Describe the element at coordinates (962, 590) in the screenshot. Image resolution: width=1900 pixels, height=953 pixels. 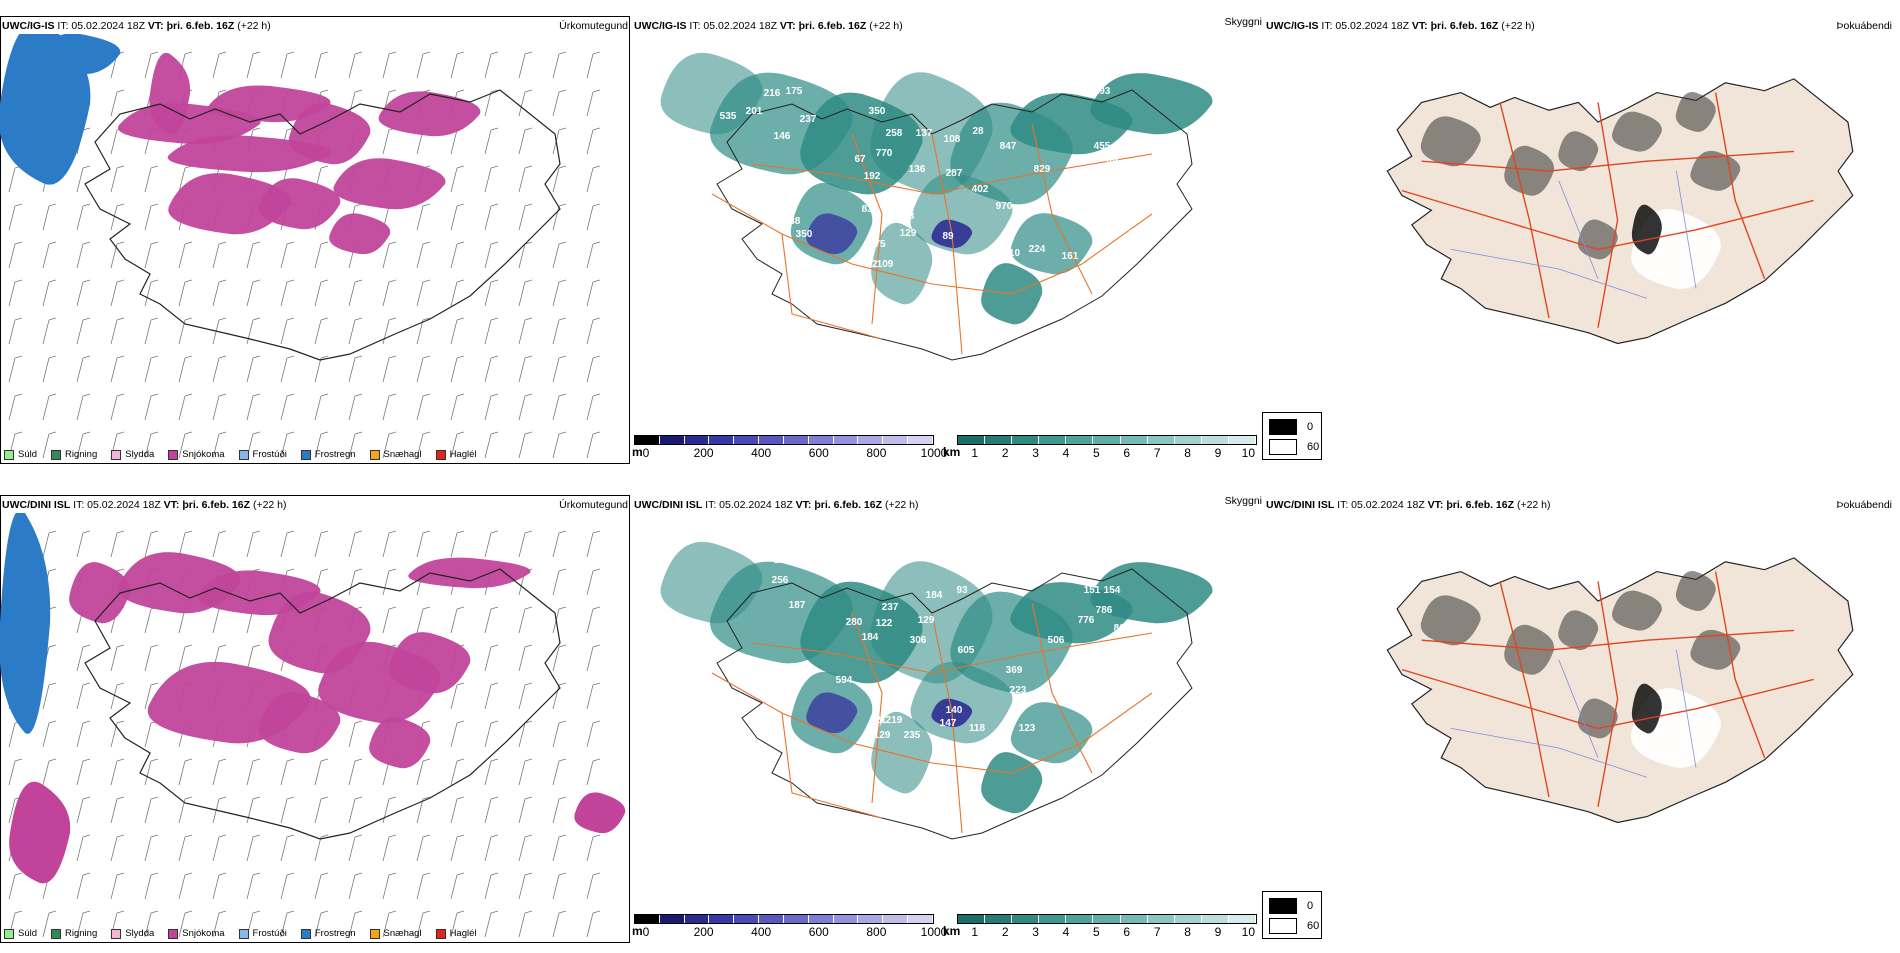
I see `cloud-base-label: 93` at that location.